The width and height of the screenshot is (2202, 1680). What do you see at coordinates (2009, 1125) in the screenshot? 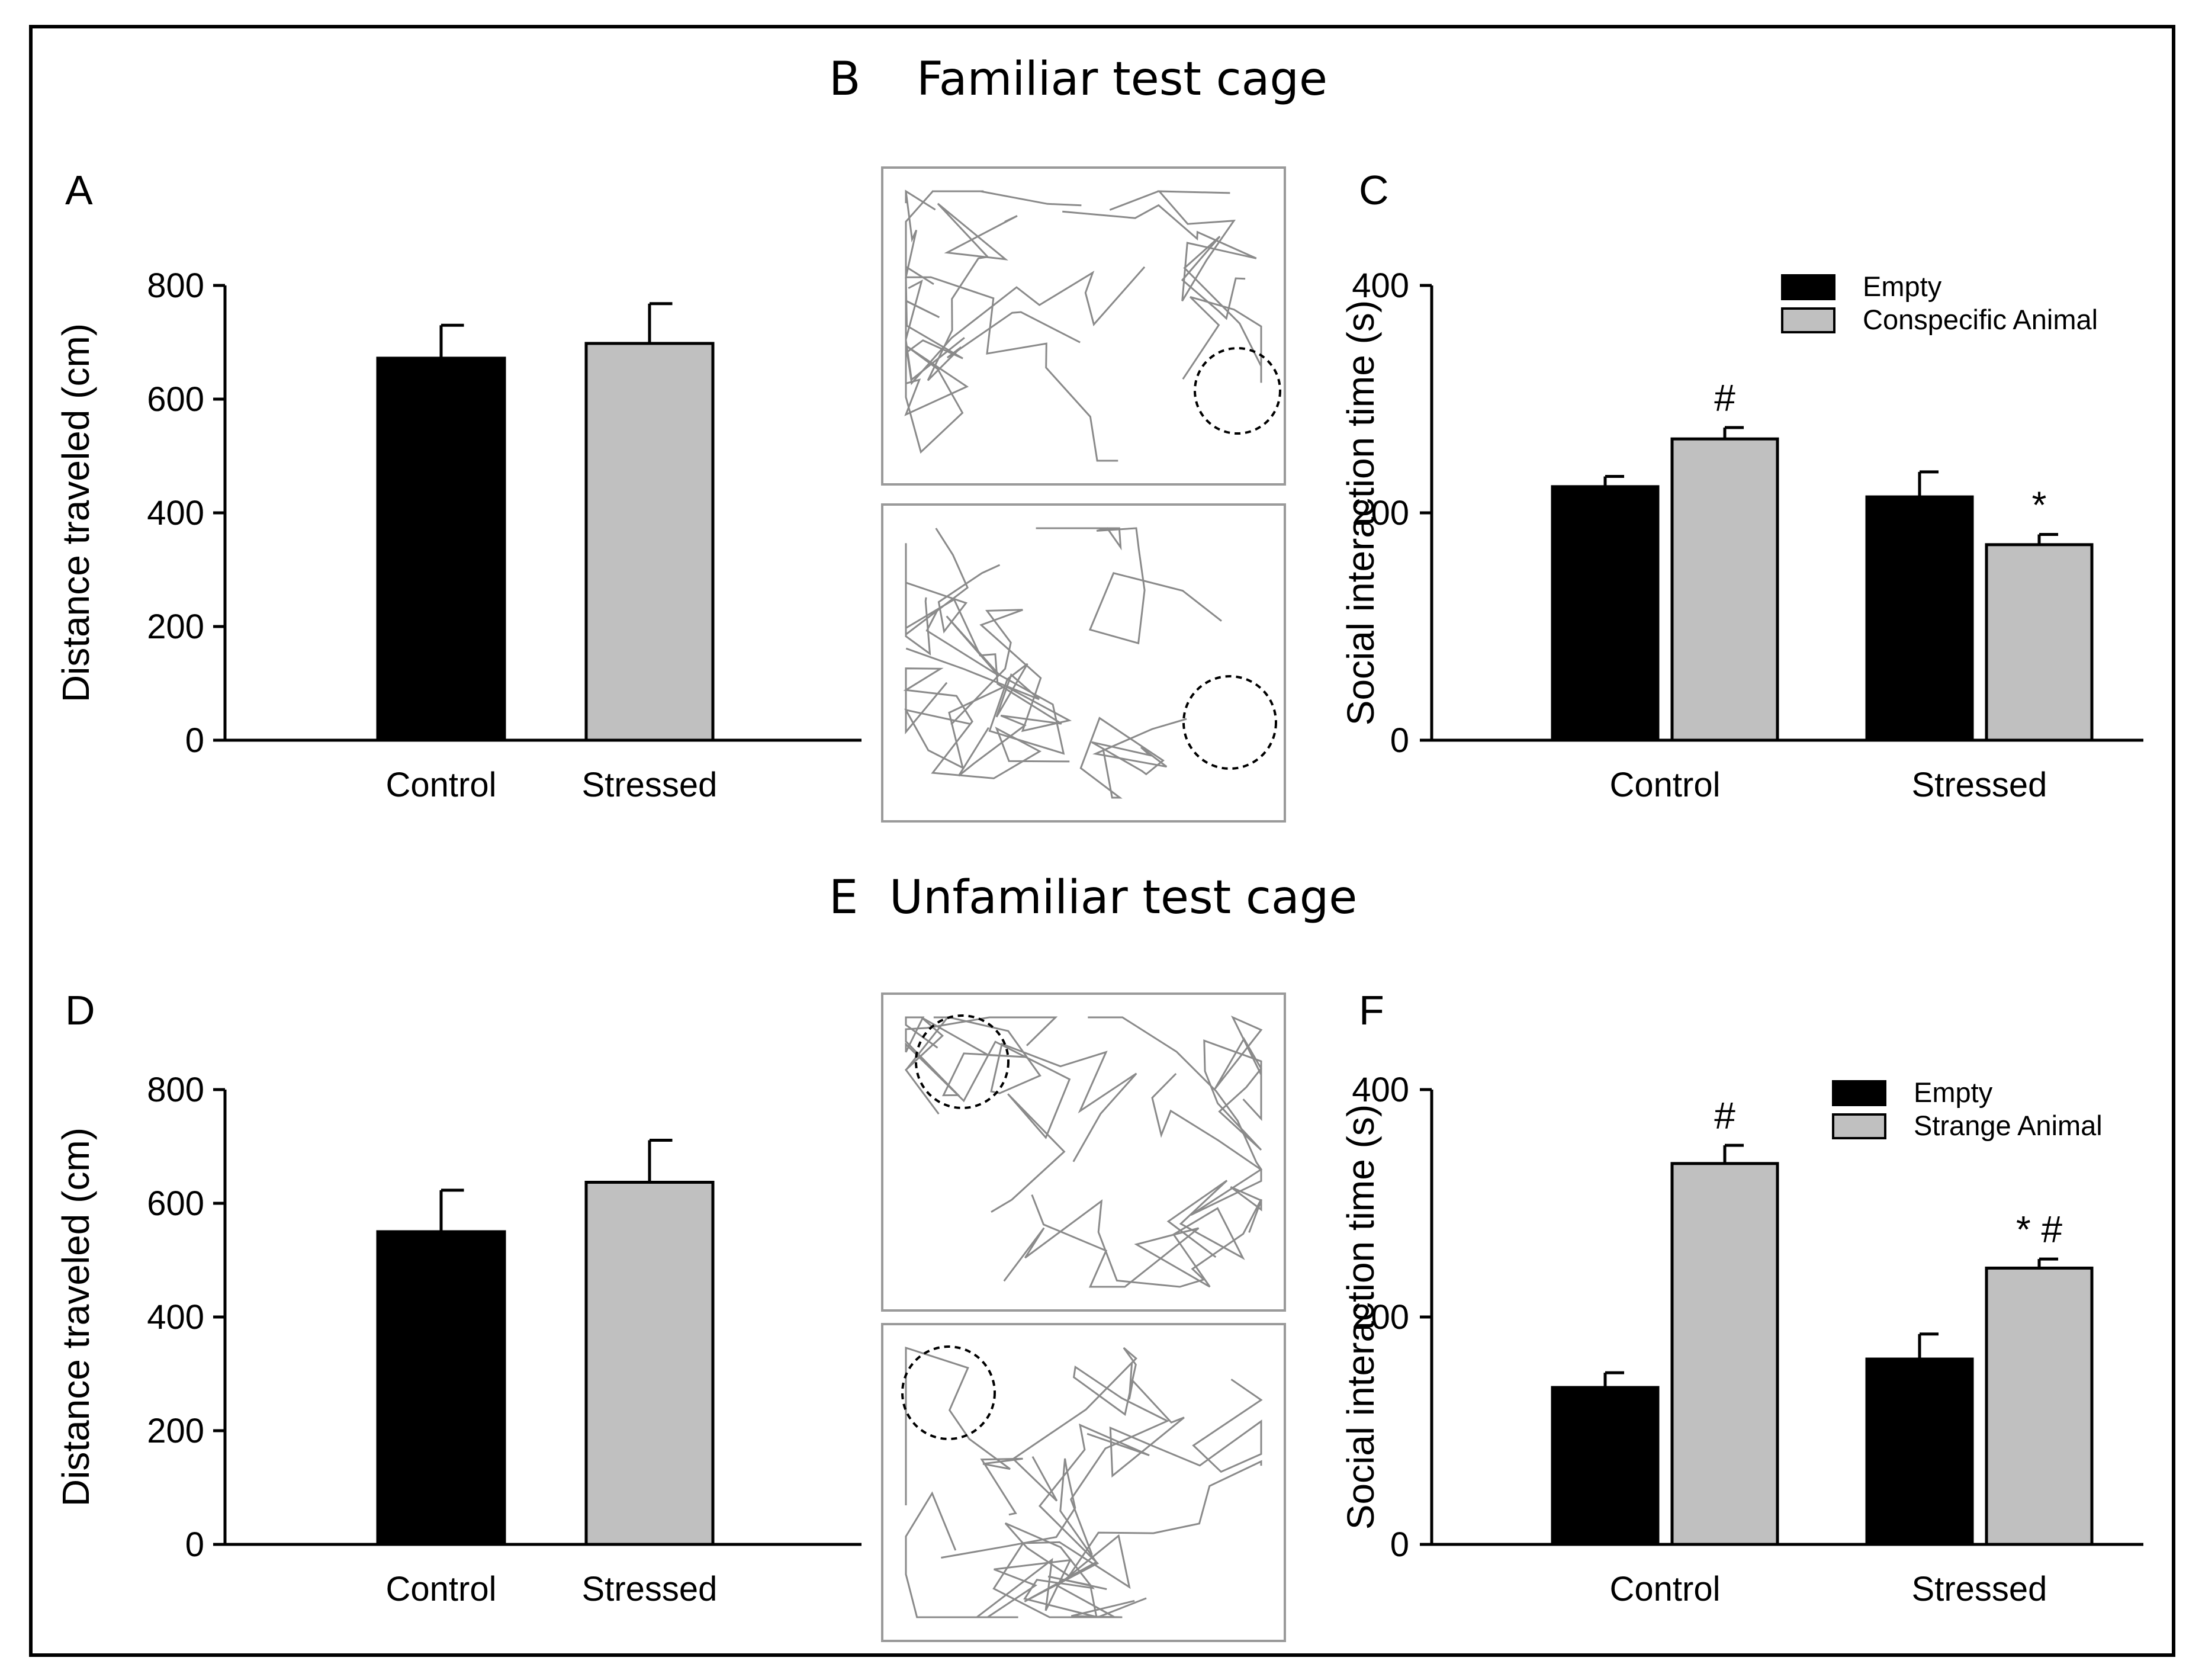
I see `legend-label: Strange Animal` at bounding box center [2009, 1125].